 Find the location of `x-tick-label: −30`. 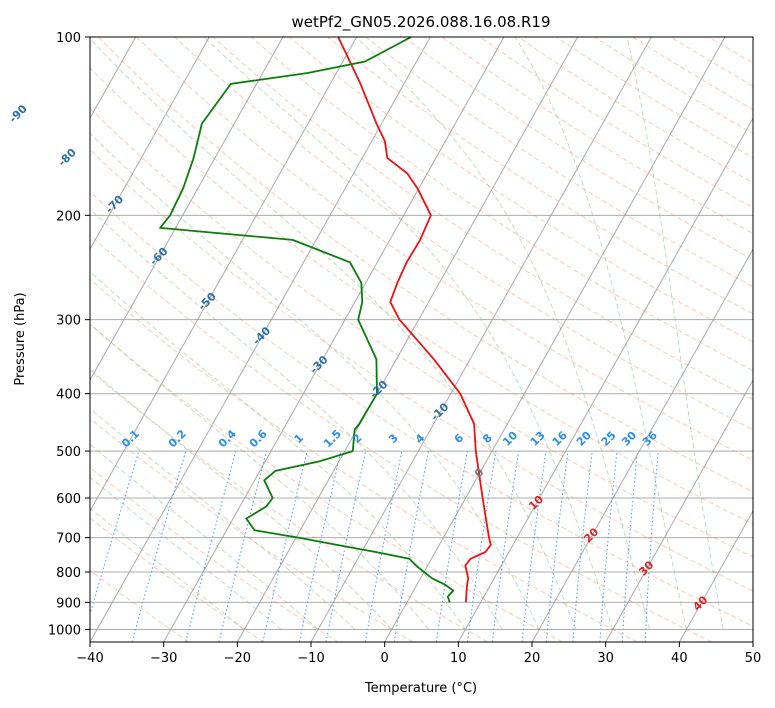

x-tick-label: −30 is located at coordinates (163, 658).